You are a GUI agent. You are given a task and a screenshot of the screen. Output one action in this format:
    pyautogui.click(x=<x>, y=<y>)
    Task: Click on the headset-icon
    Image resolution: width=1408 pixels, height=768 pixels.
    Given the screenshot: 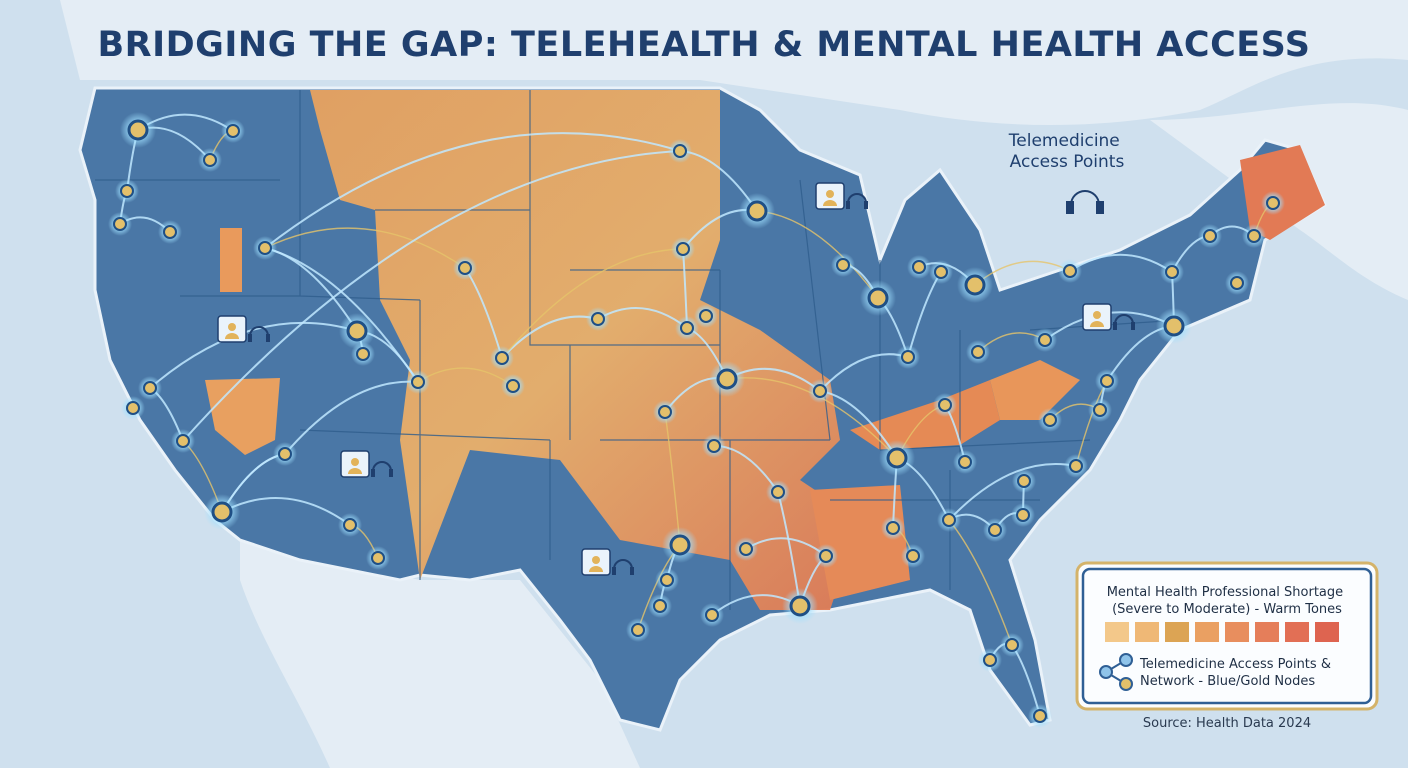 What is the action you would take?
    pyautogui.click(x=1085, y=202)
    